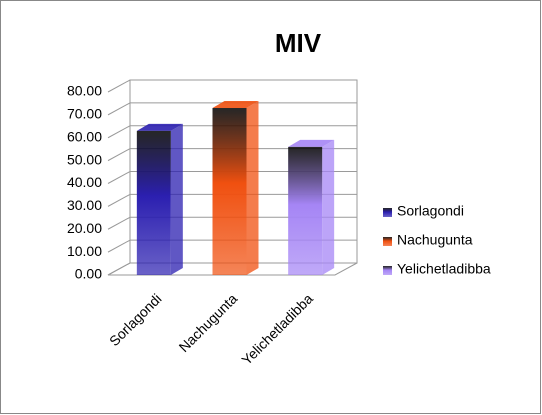 The width and height of the screenshot is (542, 415). Describe the element at coordinates (444, 269) in the screenshot. I see `legend-label: Yelichetladibba` at that location.